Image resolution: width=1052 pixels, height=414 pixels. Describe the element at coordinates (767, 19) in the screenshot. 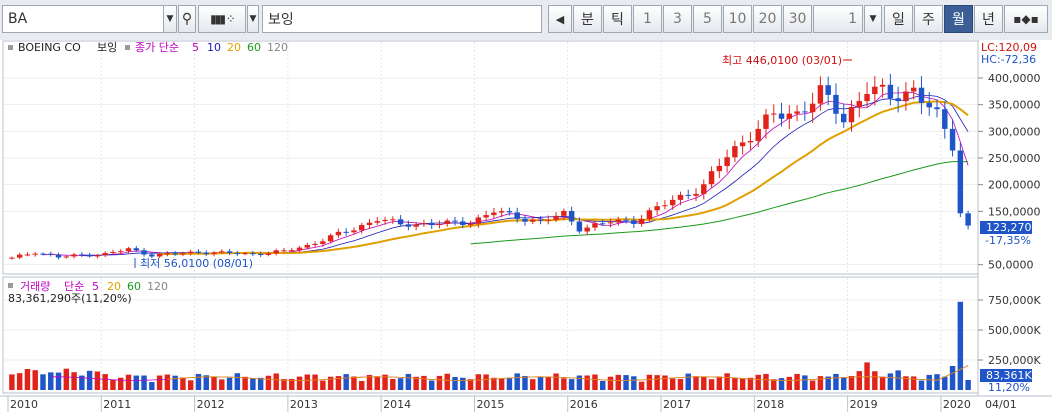

I see `period-20-button: 20` at that location.